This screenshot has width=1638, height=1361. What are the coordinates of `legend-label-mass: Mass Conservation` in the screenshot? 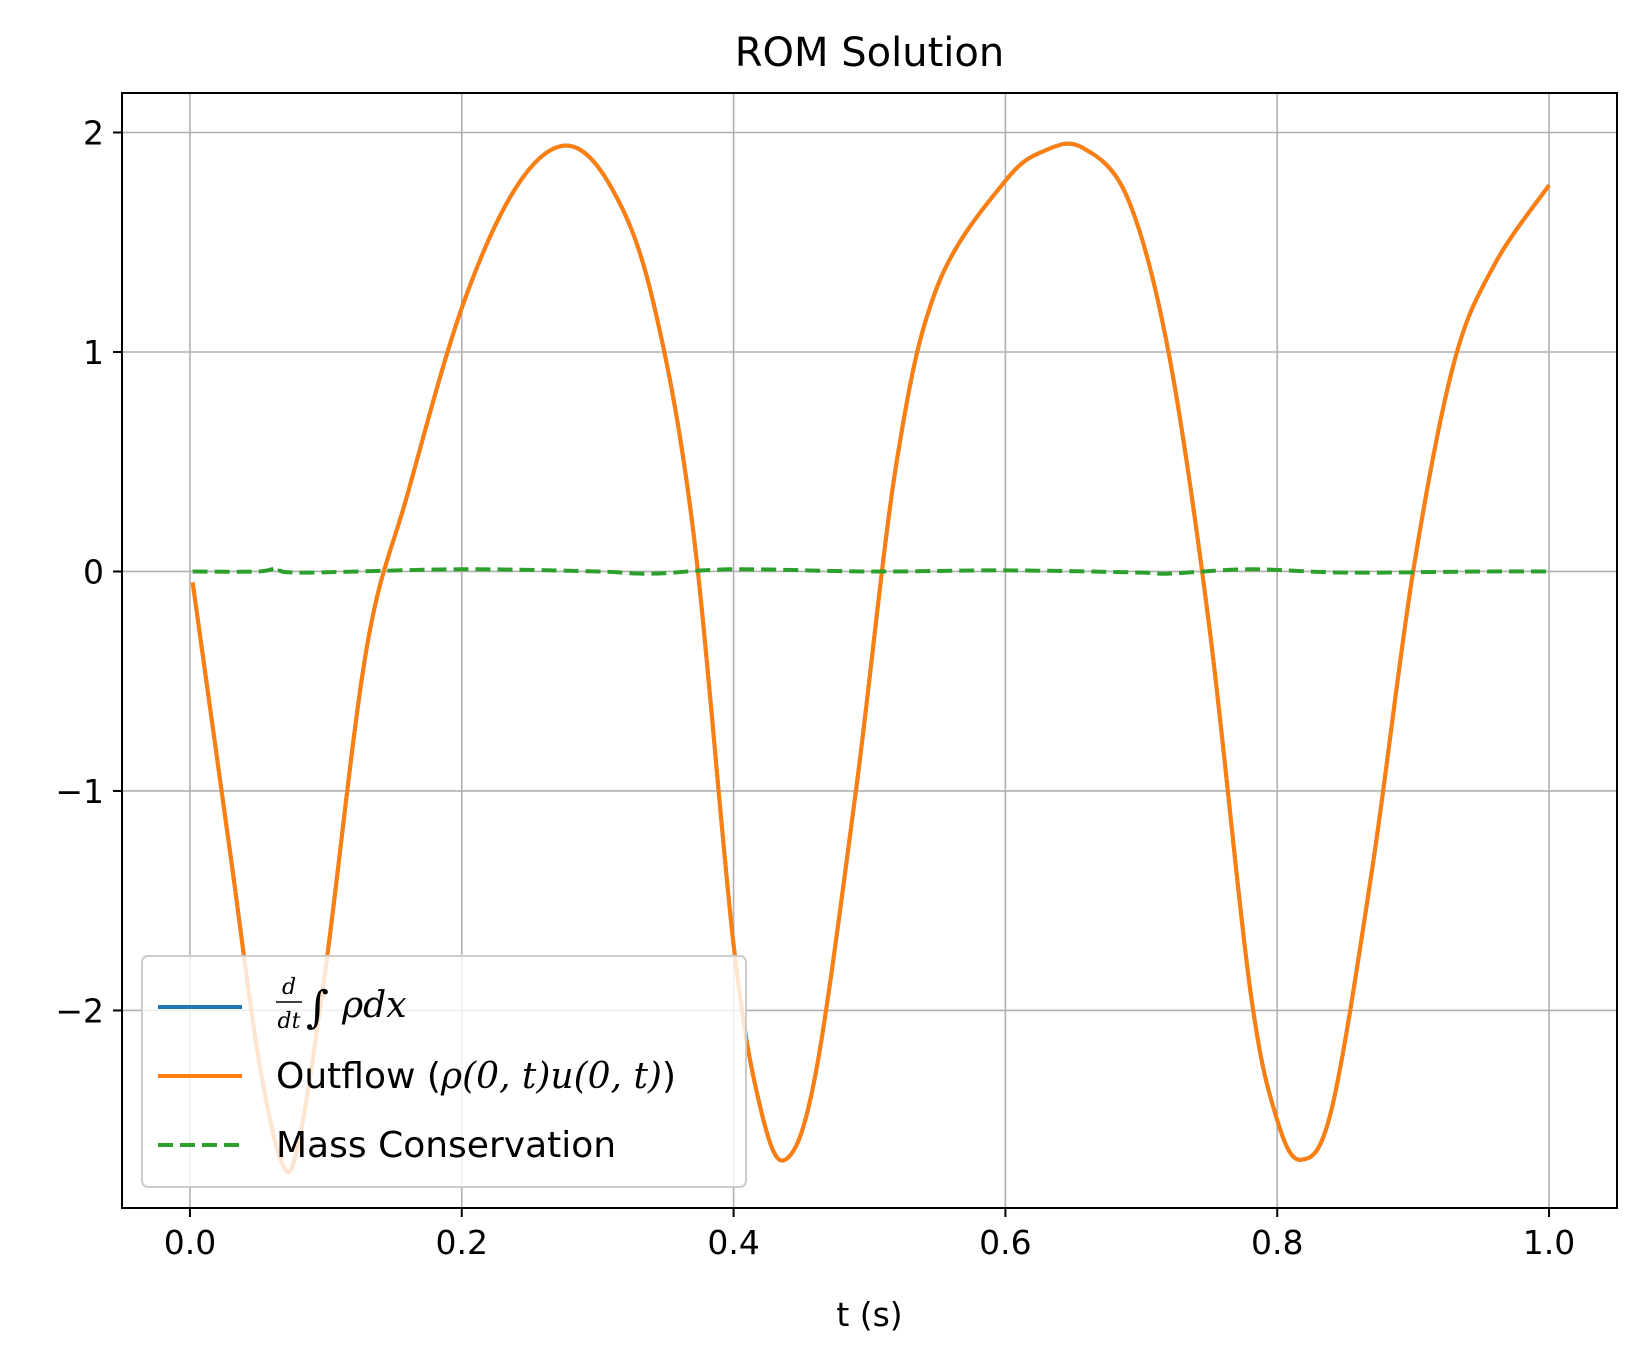 It's located at (446, 1145).